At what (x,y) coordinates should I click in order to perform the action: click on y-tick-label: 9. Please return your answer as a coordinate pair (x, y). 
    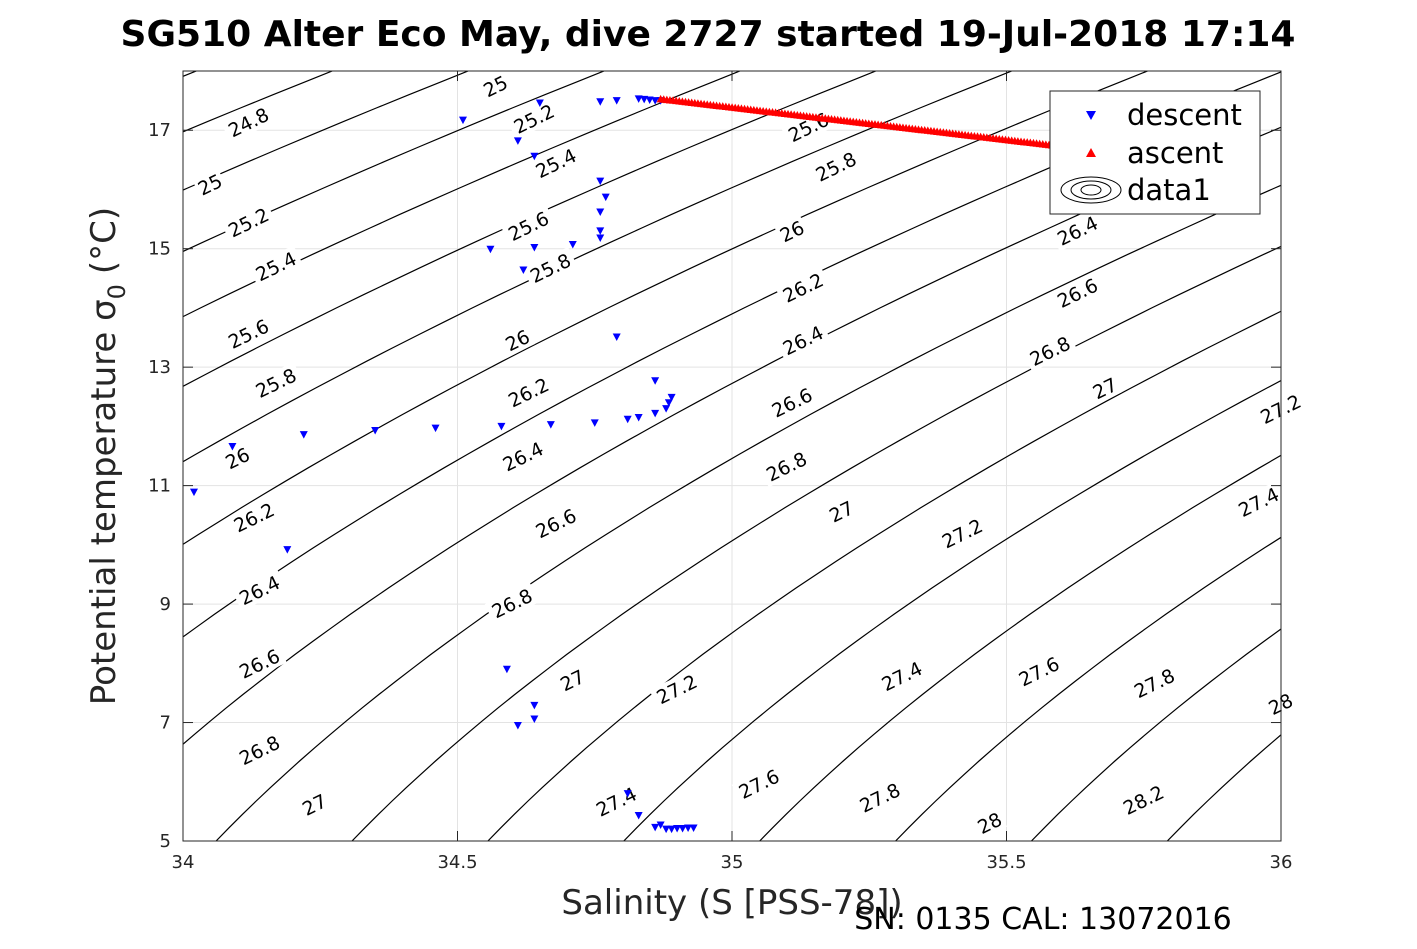
    Looking at the image, I should click on (165, 604).